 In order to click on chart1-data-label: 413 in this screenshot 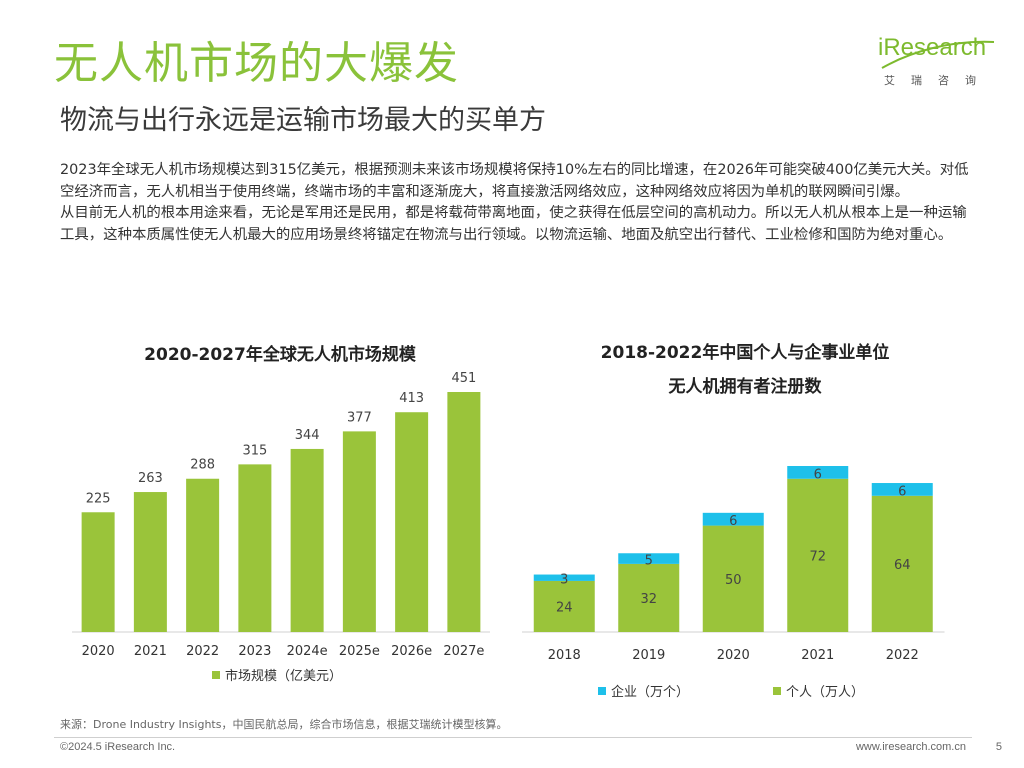, I will do `click(411, 398)`.